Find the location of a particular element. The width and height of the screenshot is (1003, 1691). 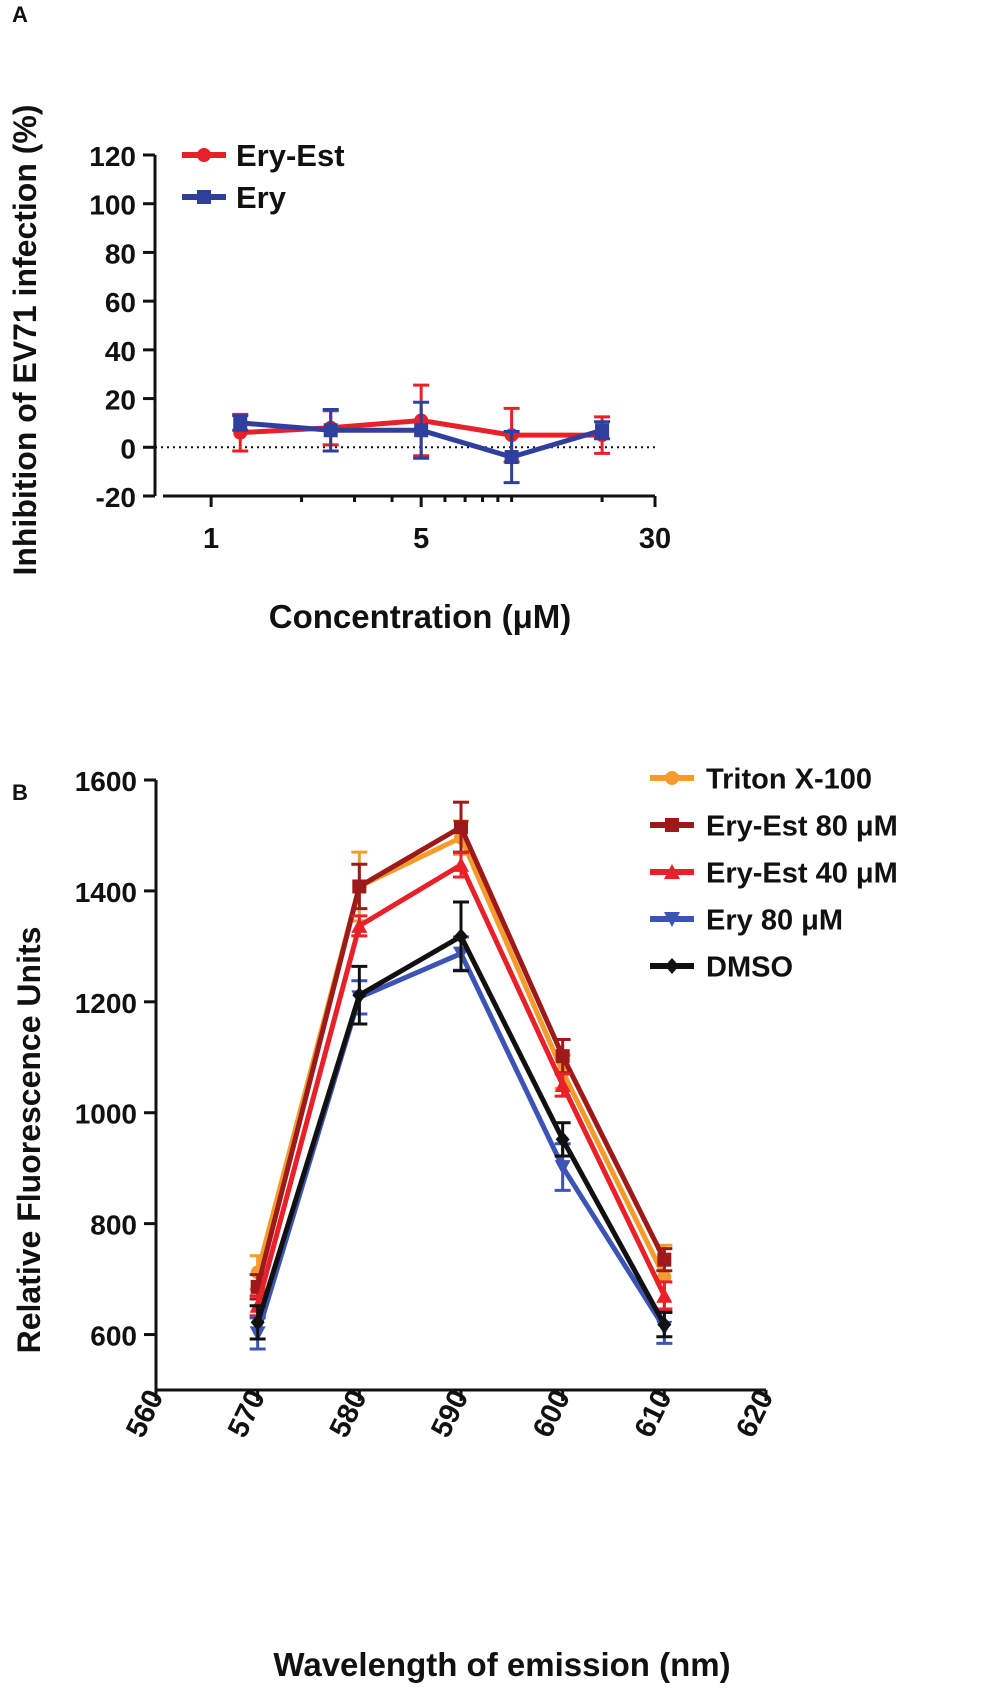

legend-label: DMSO is located at coordinates (749, 967).